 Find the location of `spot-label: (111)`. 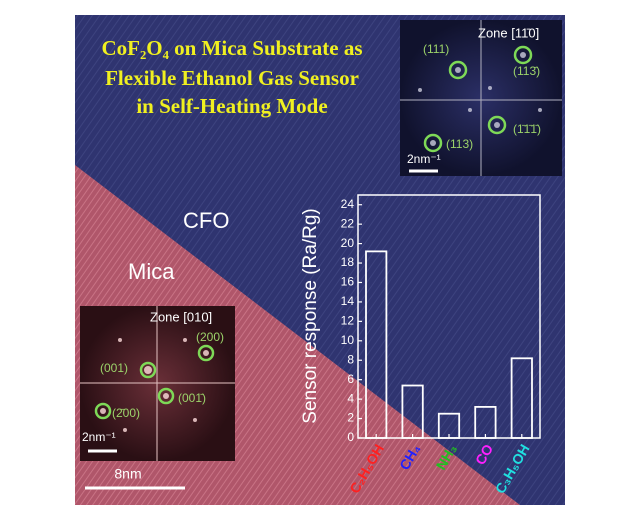

spot-label: (111) is located at coordinates (436, 49).